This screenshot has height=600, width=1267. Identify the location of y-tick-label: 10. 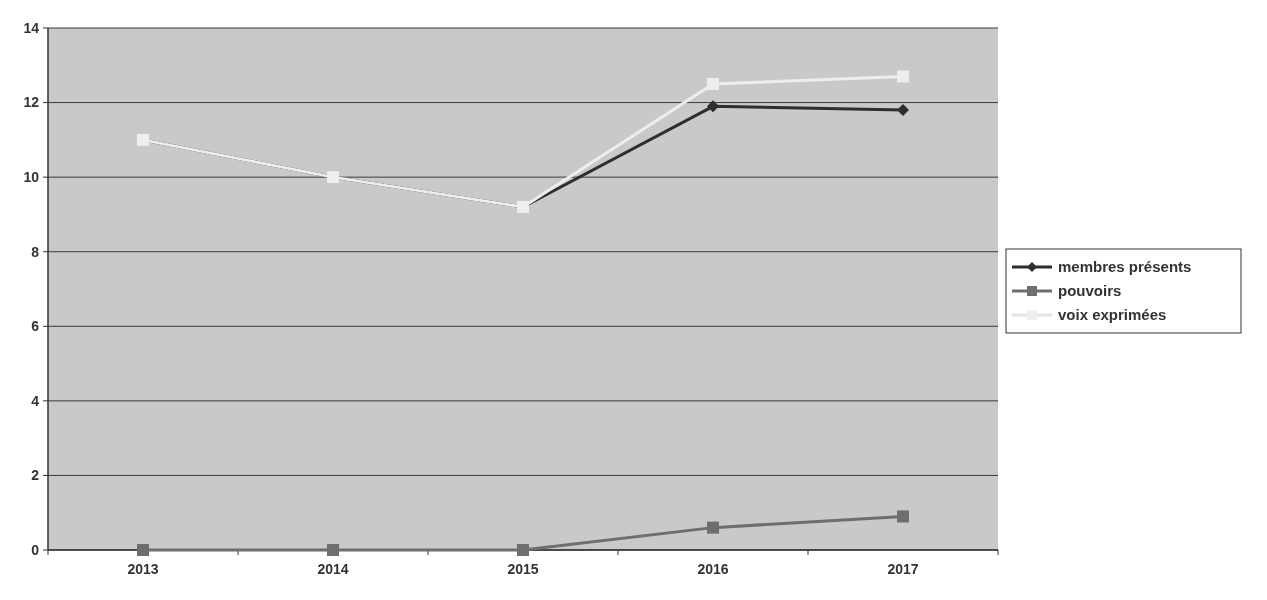
(31, 177).